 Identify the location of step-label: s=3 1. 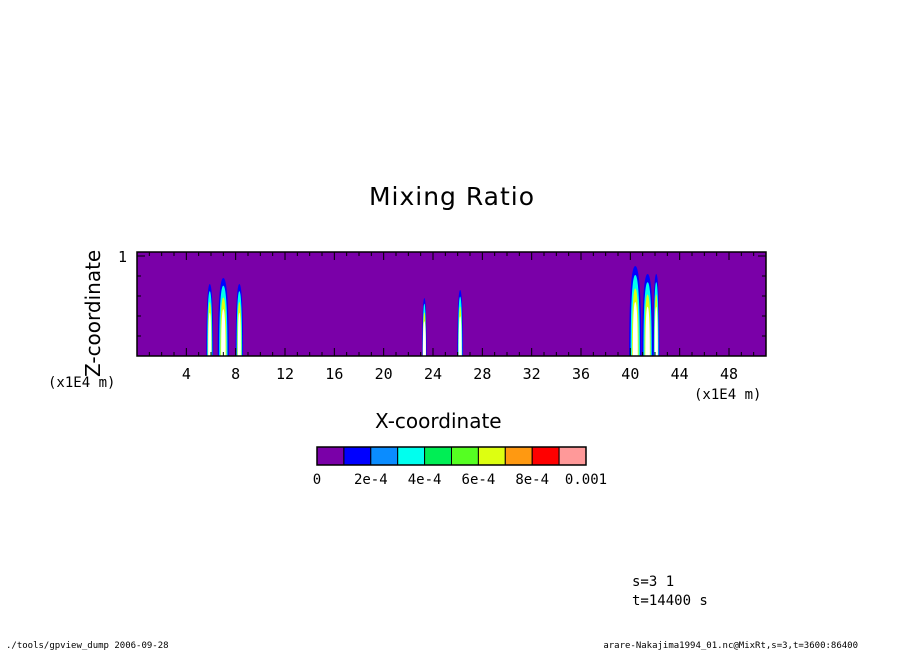
(653, 582).